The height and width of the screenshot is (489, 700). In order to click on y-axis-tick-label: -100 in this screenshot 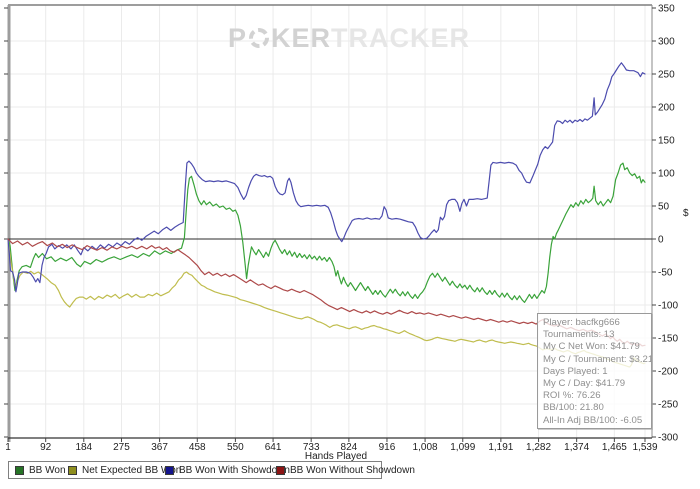, I will do `click(668, 306)`.